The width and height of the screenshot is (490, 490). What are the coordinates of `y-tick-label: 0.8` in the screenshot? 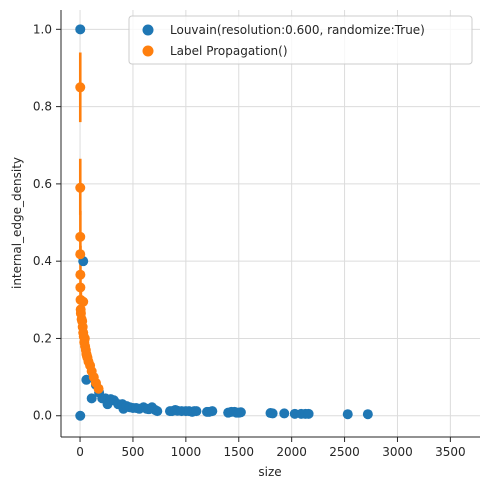 It's located at (42, 107).